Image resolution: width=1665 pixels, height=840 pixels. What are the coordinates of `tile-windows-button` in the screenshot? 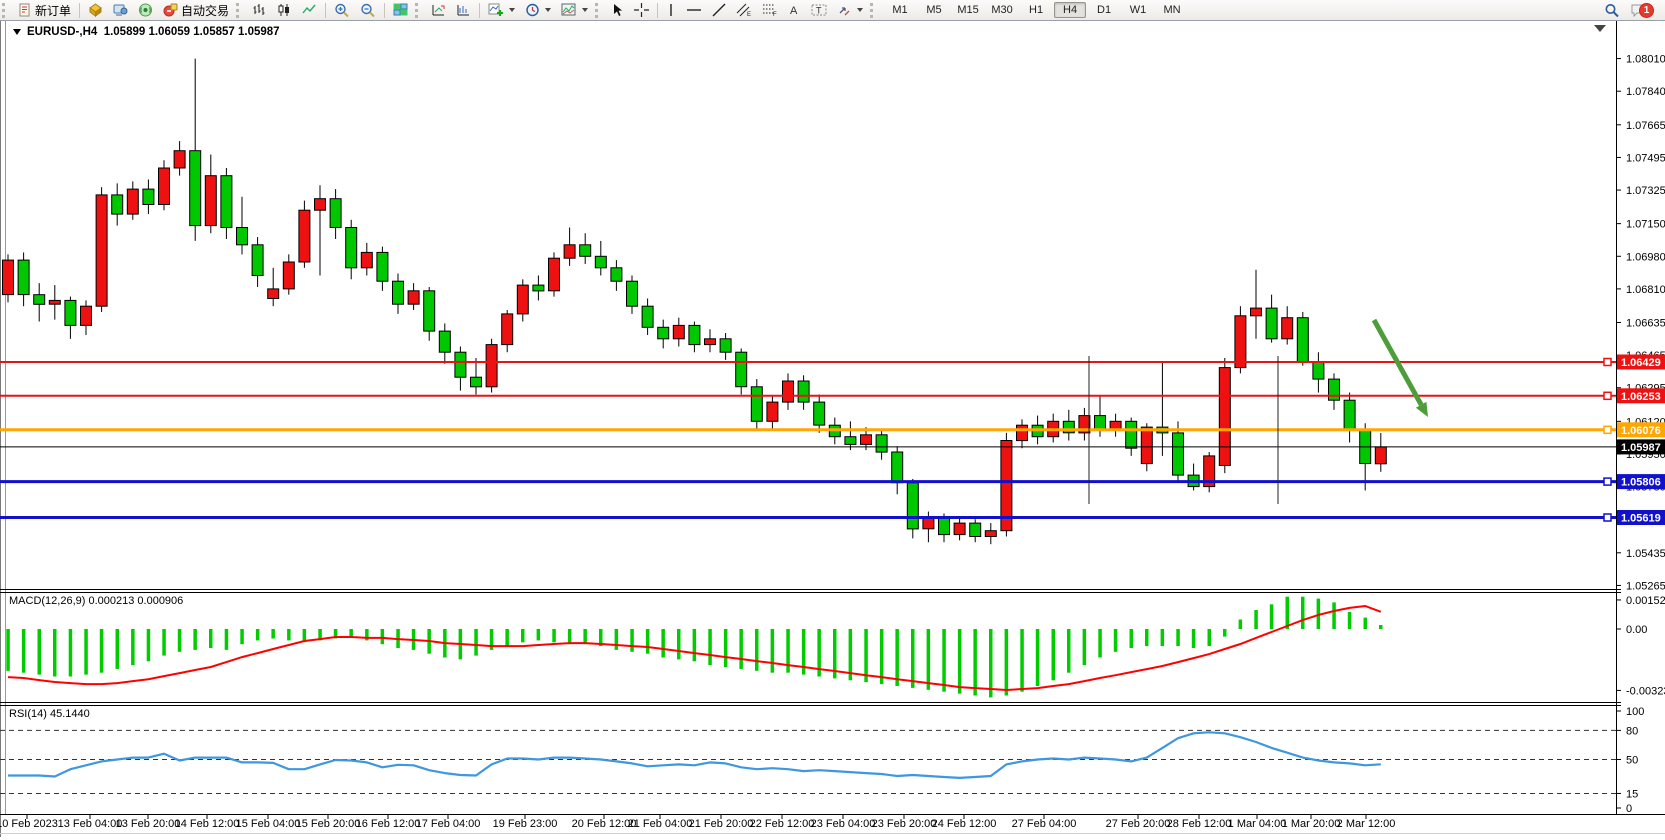 It's located at (400, 10).